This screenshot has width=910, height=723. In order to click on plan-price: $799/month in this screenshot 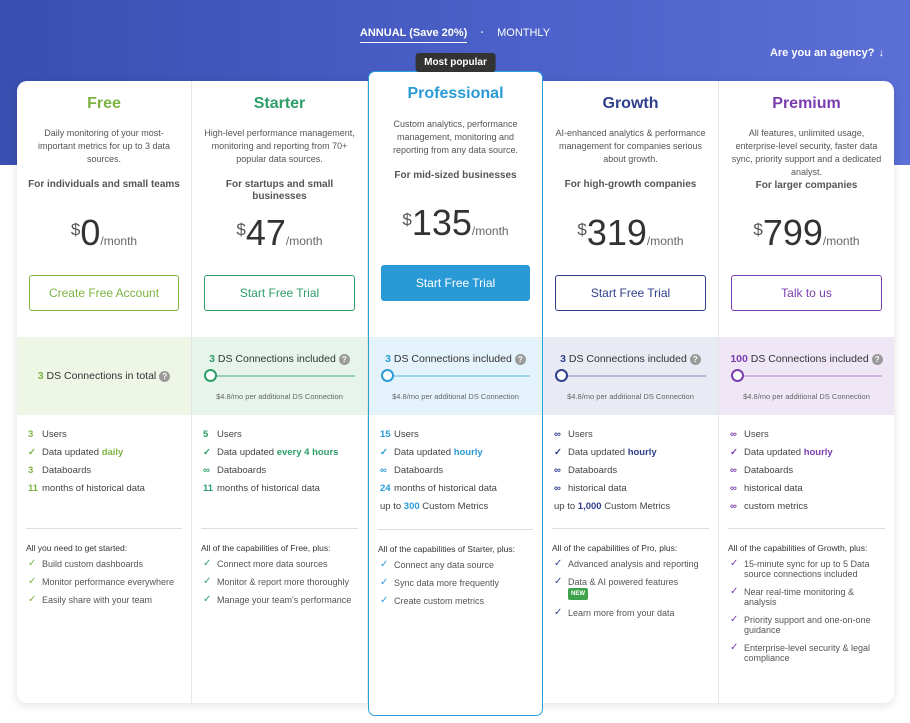, I will do `click(806, 233)`.